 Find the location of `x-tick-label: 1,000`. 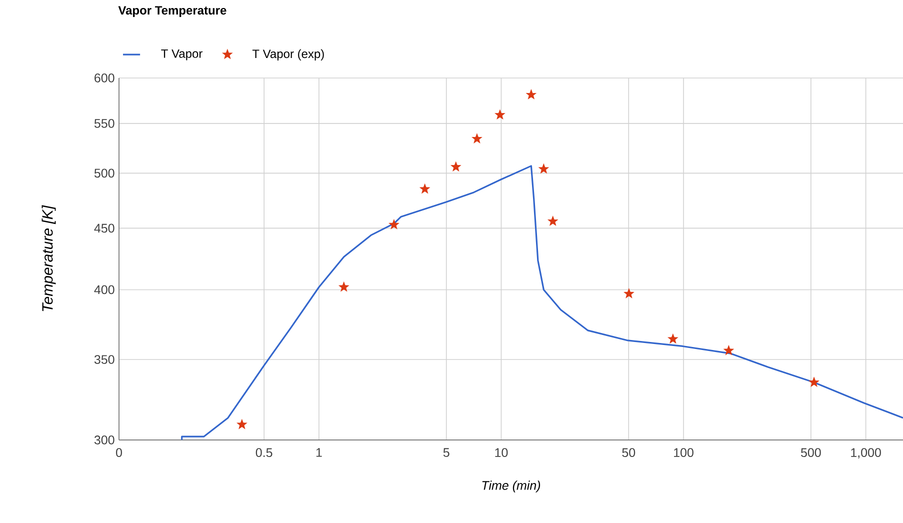

x-tick-label: 1,000 is located at coordinates (866, 453).